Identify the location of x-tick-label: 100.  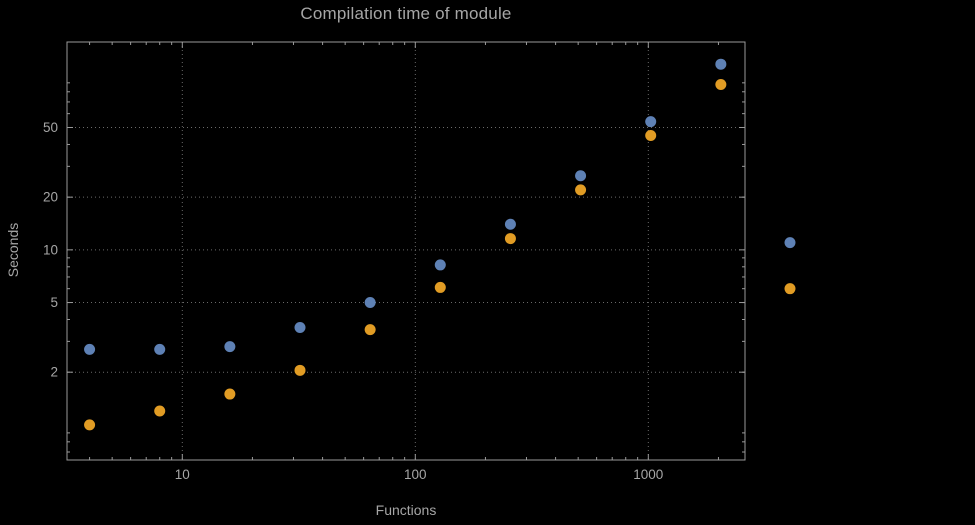
(415, 474).